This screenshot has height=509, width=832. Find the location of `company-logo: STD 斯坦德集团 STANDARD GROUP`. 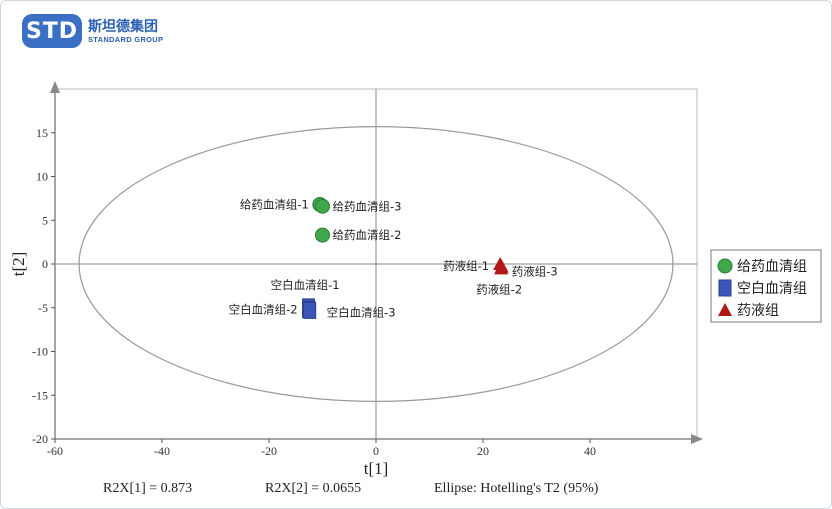

company-logo: STD 斯坦德集团 STANDARD GROUP is located at coordinates (92, 31).